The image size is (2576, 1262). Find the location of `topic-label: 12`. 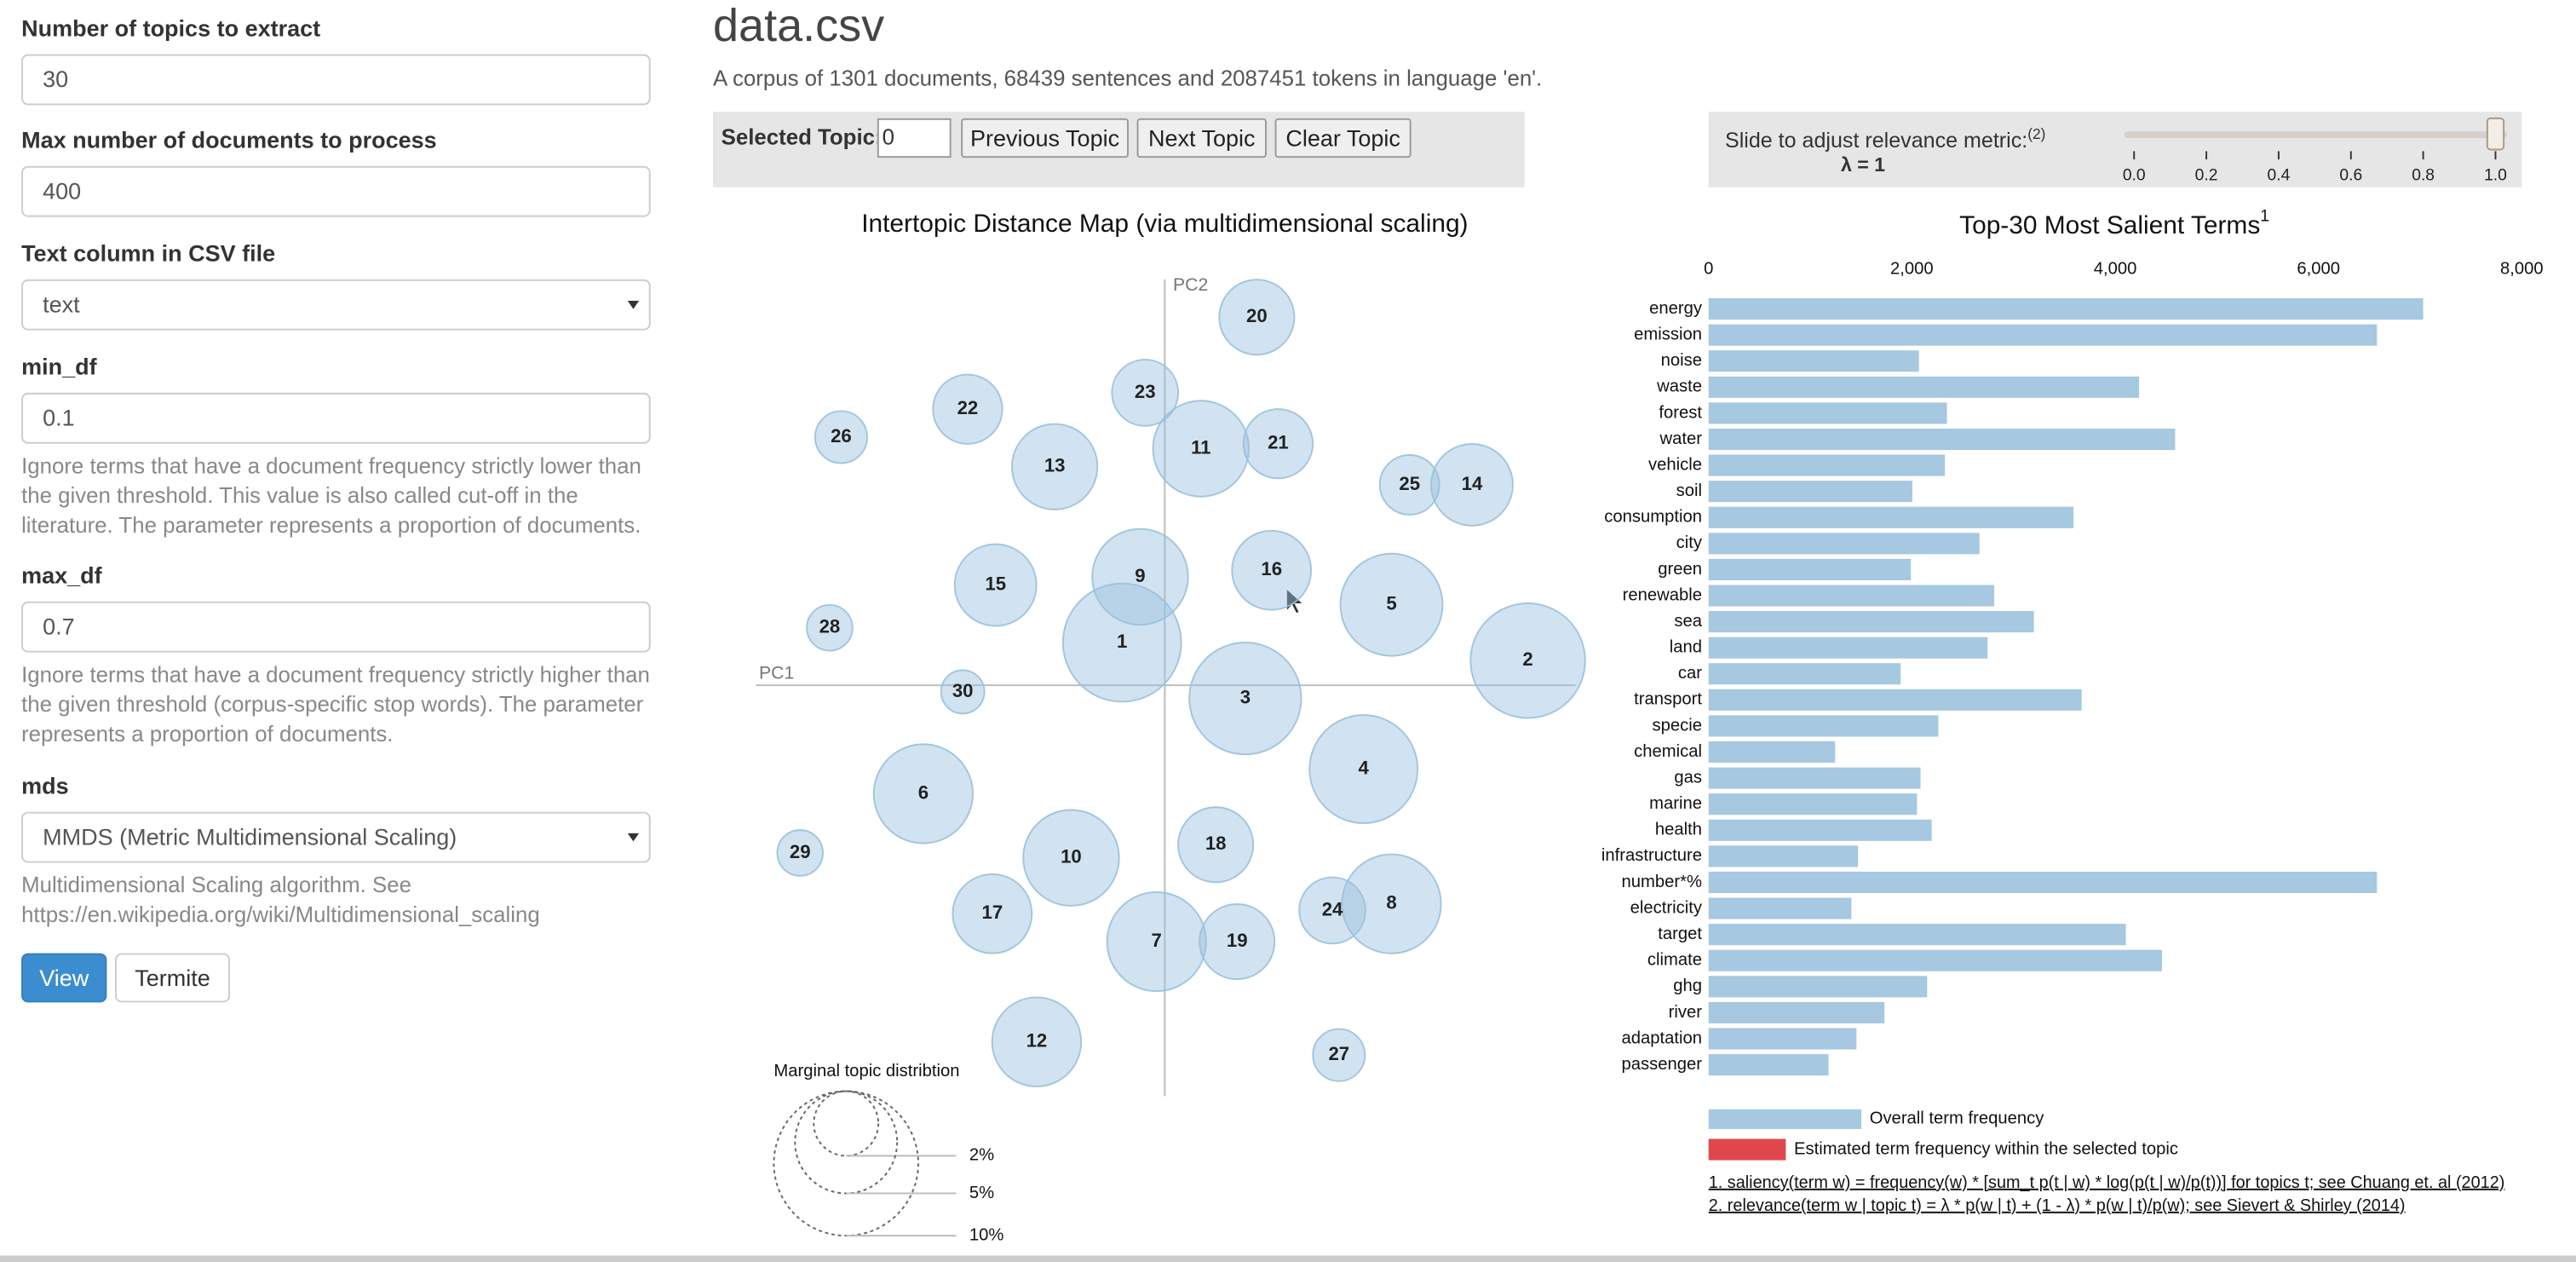

topic-label: 12 is located at coordinates (1037, 1041).